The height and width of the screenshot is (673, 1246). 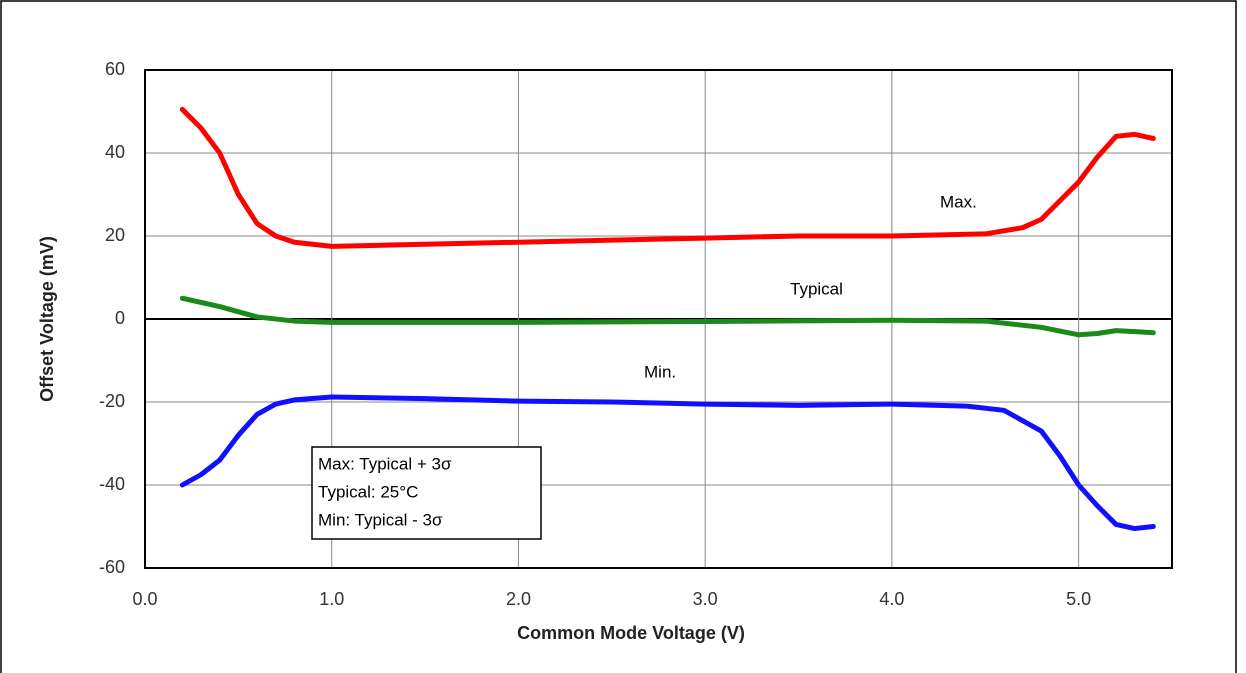 What do you see at coordinates (667, 316) in the screenshot?
I see `data-line` at bounding box center [667, 316].